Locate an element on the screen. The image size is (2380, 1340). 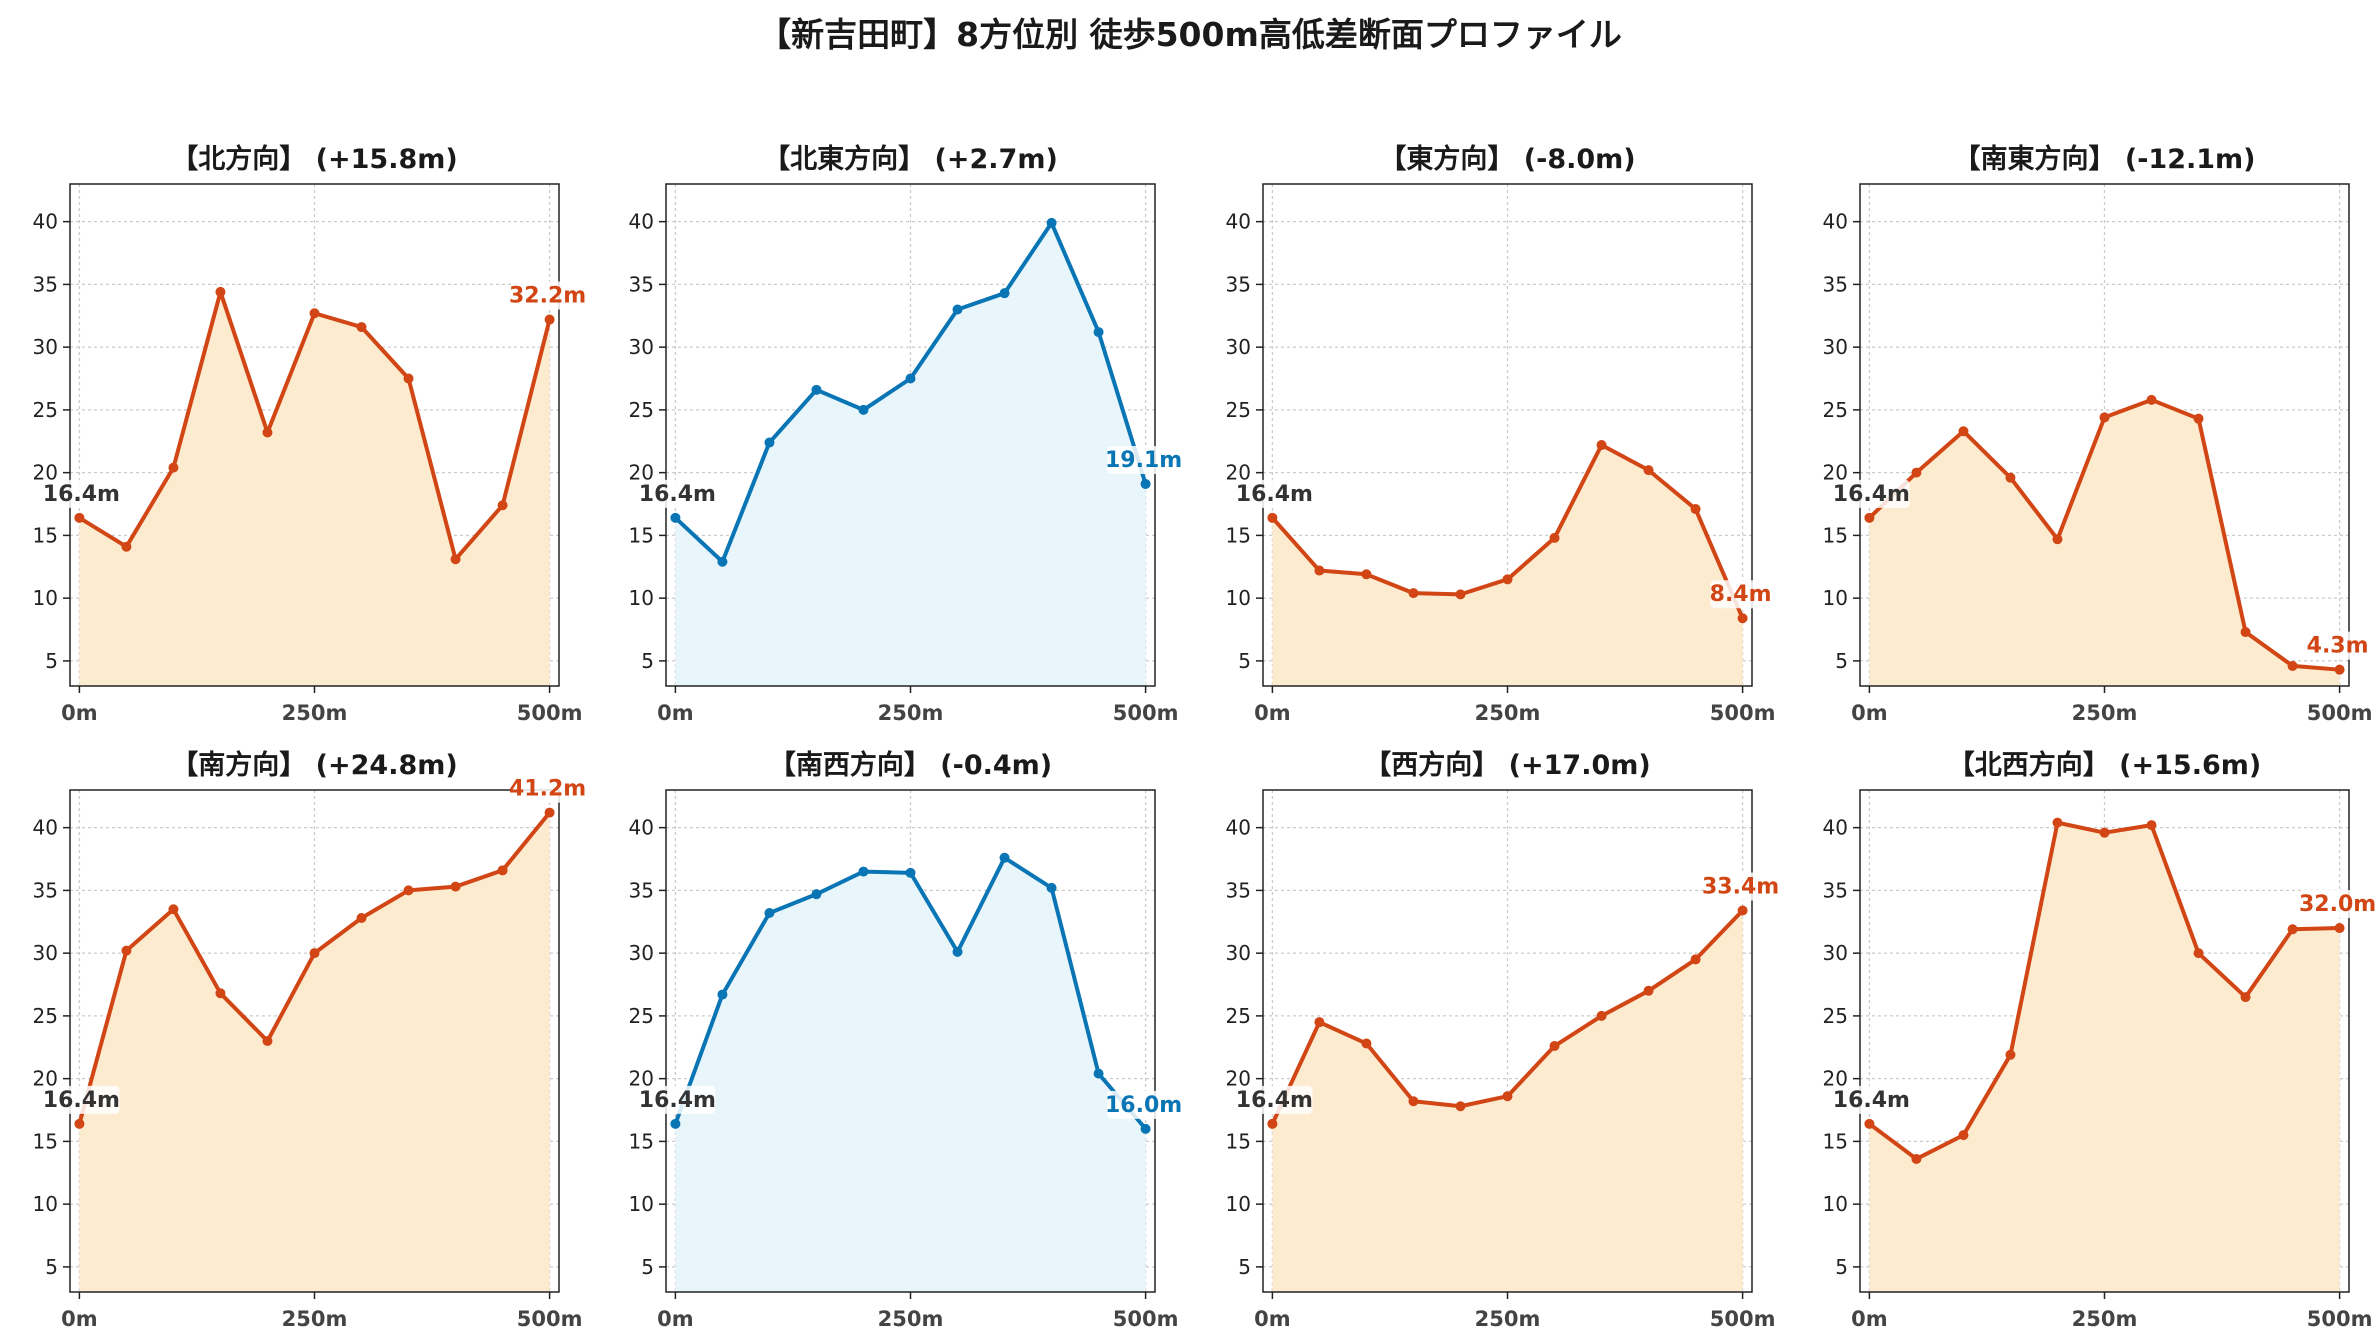
end-value-label: 19.1m is located at coordinates (1143, 460).